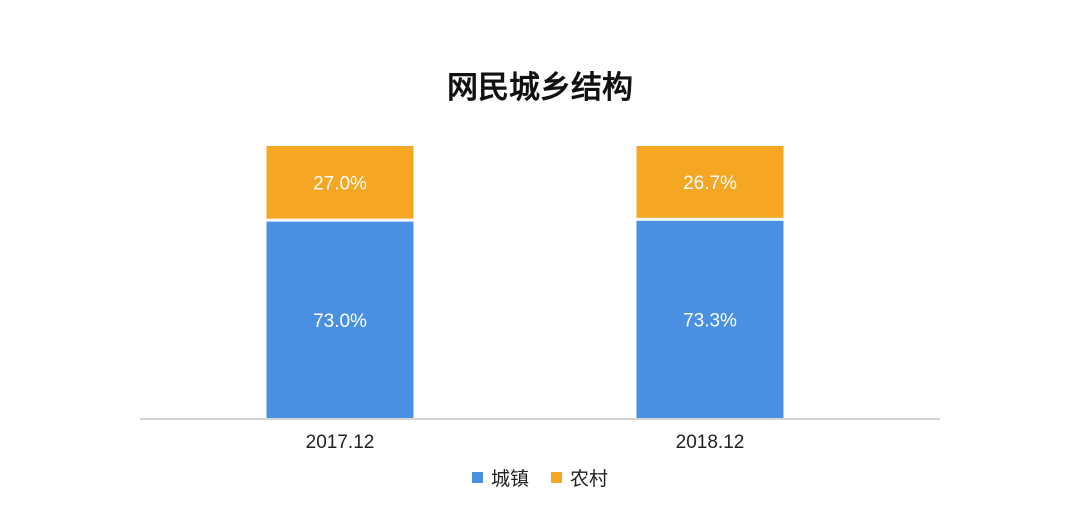 The width and height of the screenshot is (1080, 529). I want to click on legend-swatch-rural, so click(556, 477).